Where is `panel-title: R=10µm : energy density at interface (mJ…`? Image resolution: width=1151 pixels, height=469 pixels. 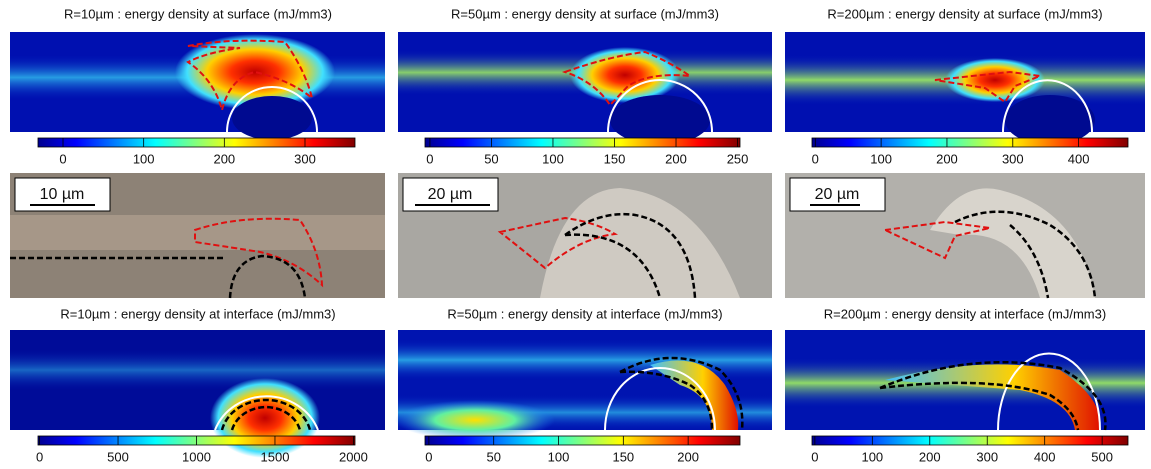 panel-title: R=10µm : energy density at interface (mJ… is located at coordinates (197, 313).